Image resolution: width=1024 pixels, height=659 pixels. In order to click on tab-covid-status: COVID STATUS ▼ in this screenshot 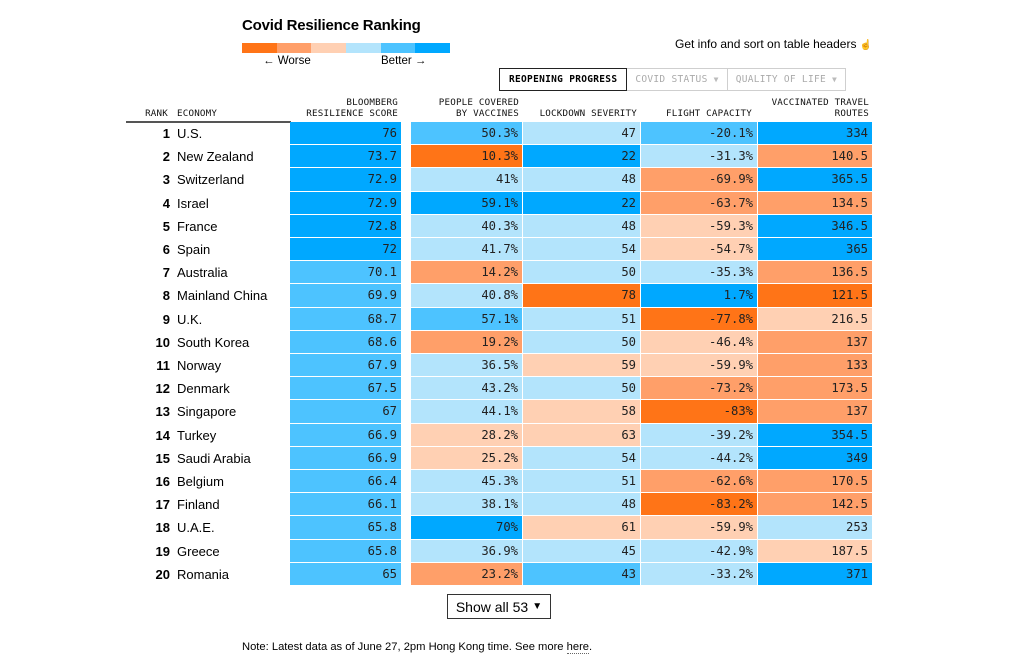, I will do `click(677, 79)`.